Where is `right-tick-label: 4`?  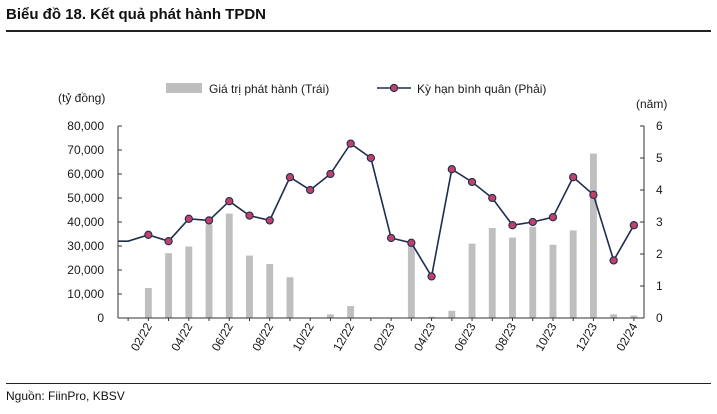 right-tick-label: 4 is located at coordinates (659, 190).